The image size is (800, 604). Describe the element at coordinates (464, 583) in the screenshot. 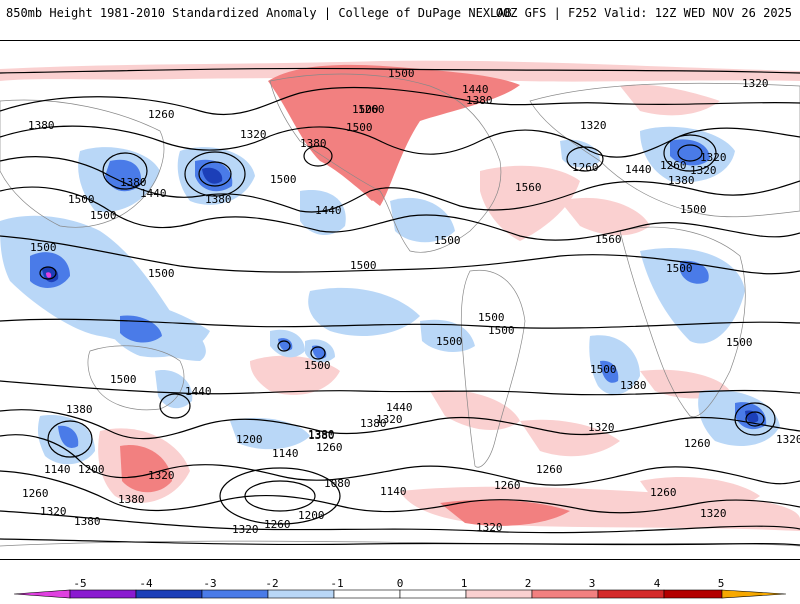

I see `colorbar-tick-label: 1` at that location.